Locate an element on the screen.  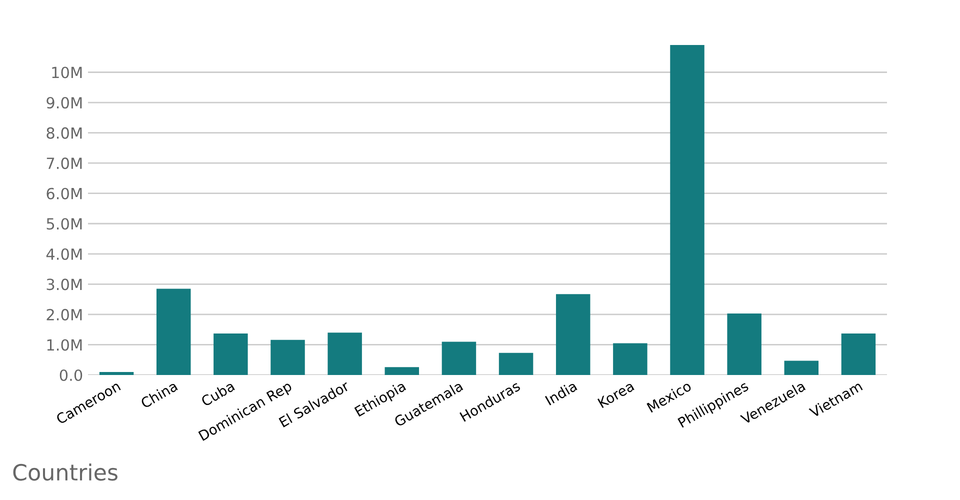
y-tick-label: 9.0M is located at coordinates (64, 102).